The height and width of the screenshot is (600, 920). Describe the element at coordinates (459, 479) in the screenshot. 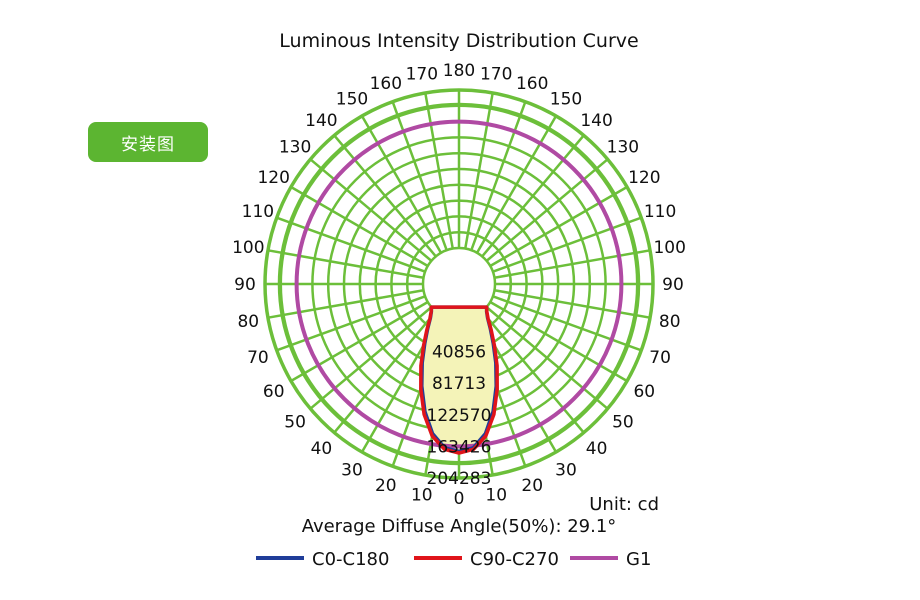

I see `radial-tick-label: 204283` at that location.